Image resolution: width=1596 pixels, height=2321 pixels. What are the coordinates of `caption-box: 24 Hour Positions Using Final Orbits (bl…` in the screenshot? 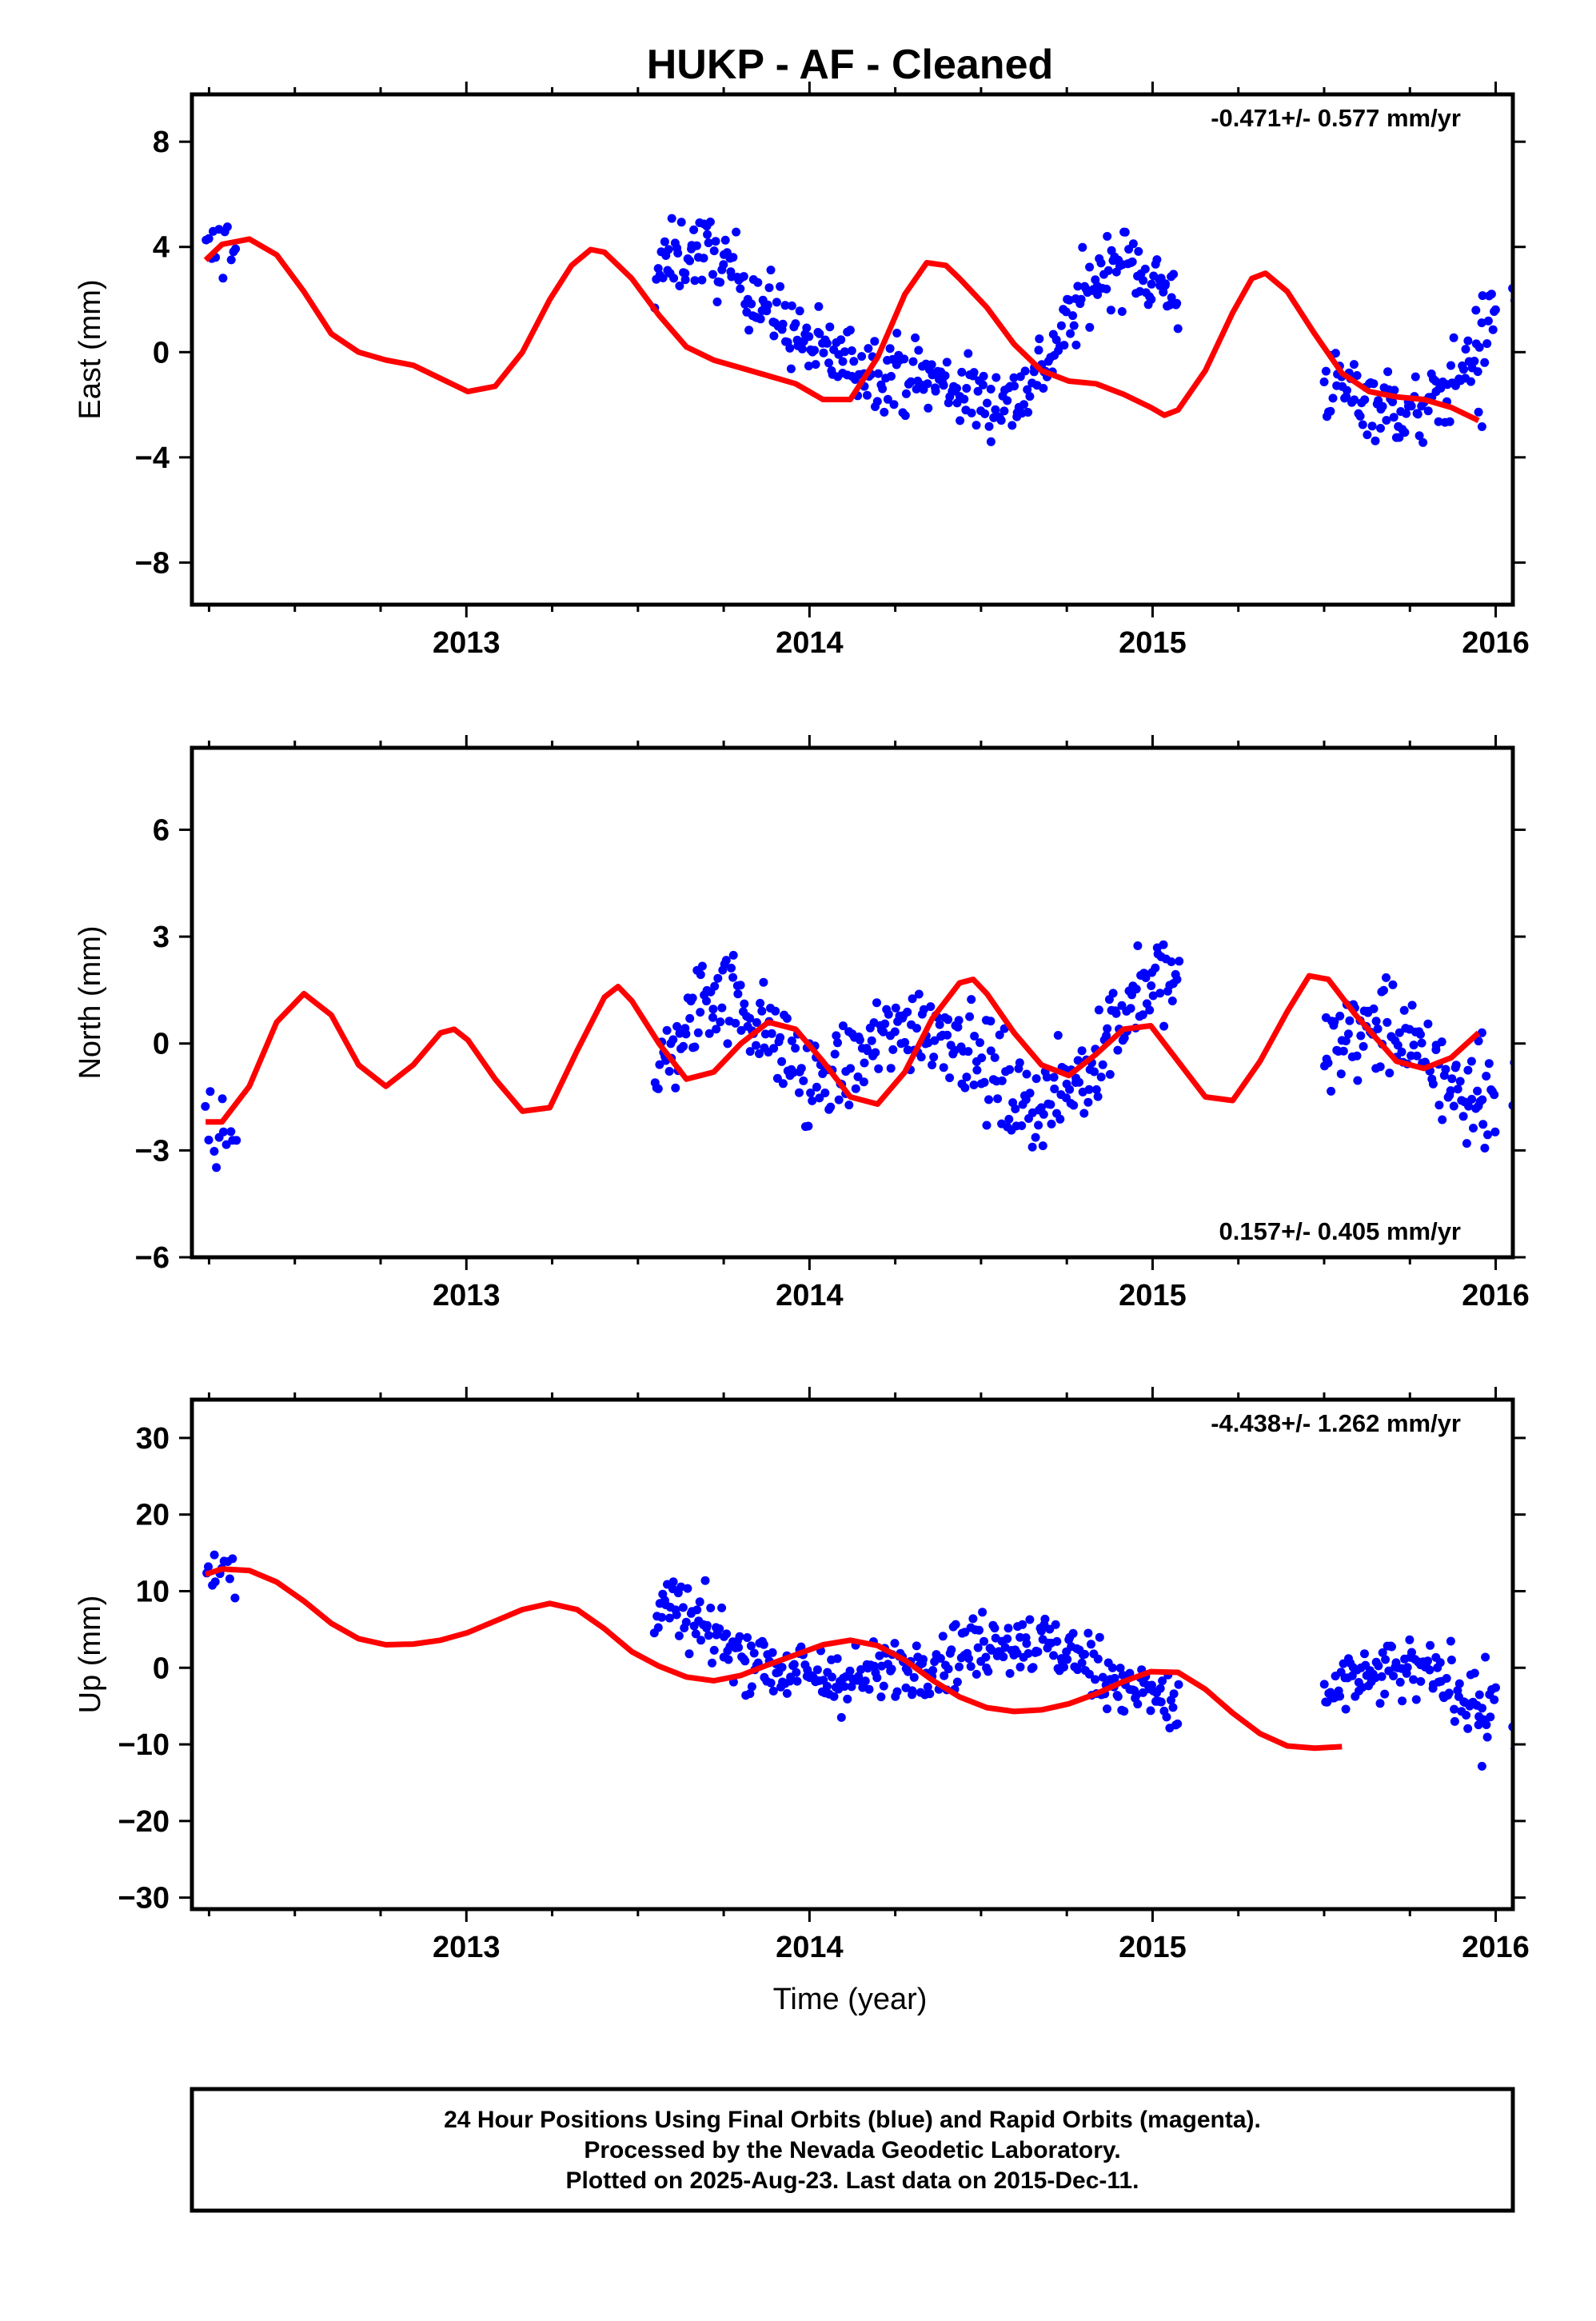 It's located at (852, 2150).